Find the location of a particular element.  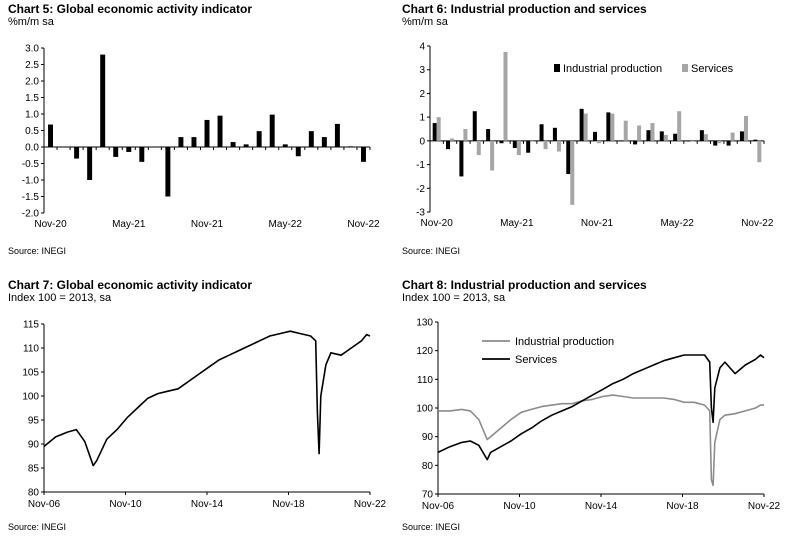

chart-5-y-tick-label: 1.5 is located at coordinates (32, 98).